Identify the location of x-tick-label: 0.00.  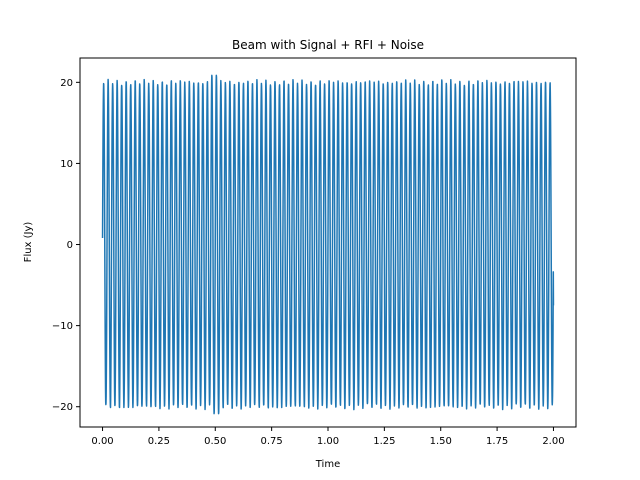
(102, 441).